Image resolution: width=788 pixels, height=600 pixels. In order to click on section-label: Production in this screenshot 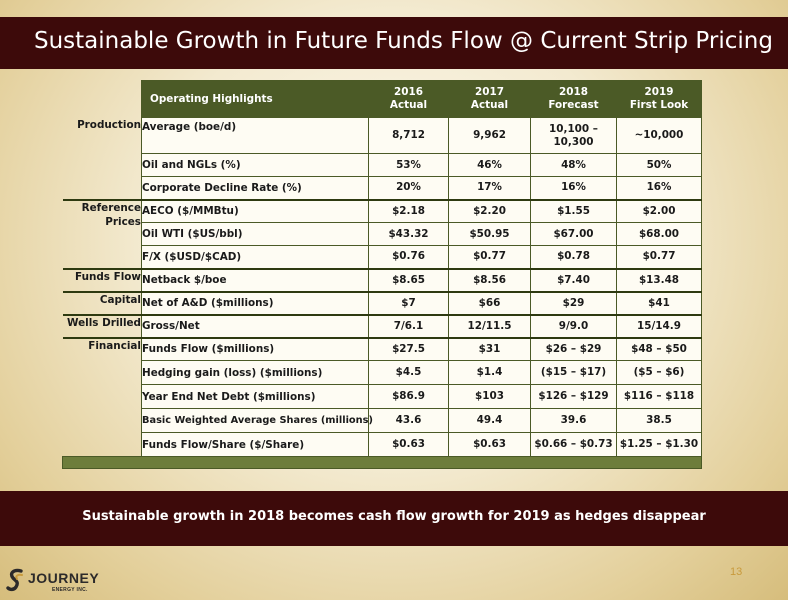, I will do `click(109, 124)`.